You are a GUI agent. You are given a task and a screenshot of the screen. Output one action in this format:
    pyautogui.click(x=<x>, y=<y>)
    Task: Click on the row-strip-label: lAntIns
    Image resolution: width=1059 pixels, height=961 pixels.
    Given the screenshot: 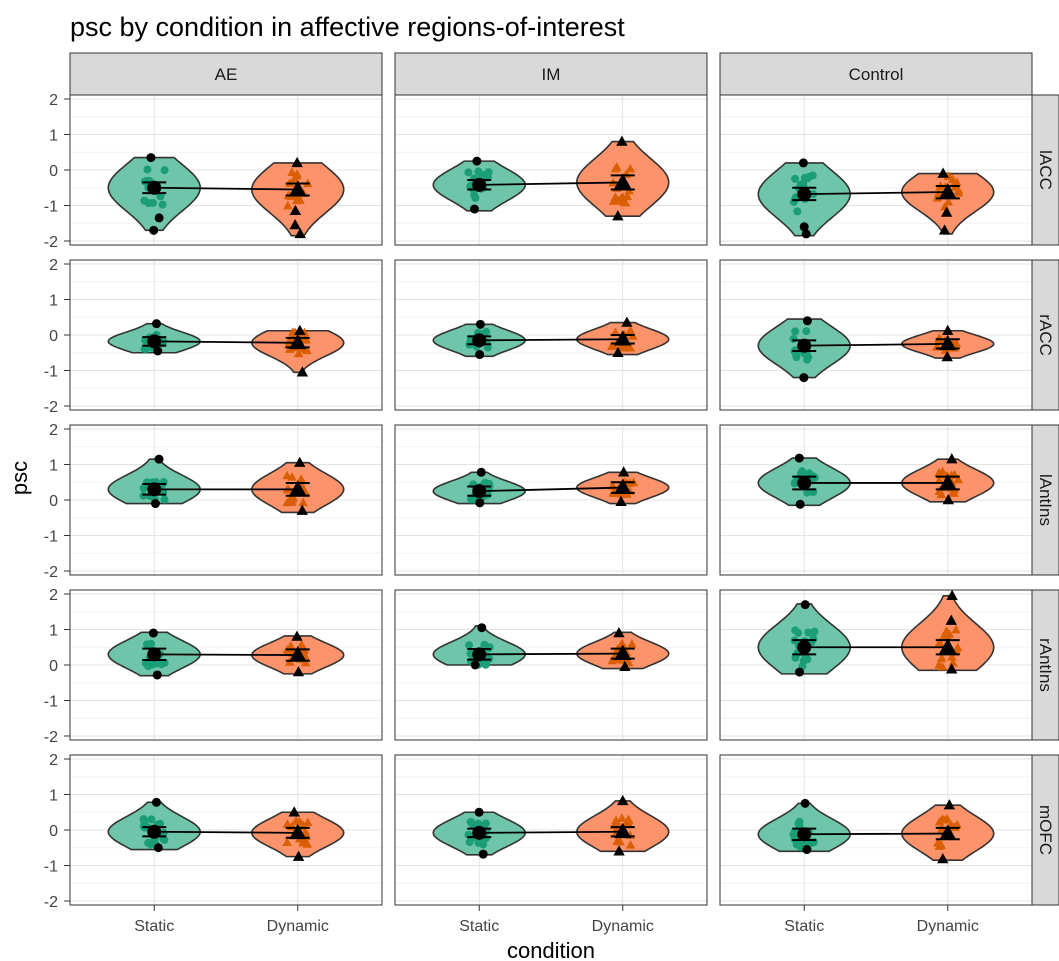 What is the action you would take?
    pyautogui.click(x=1045, y=500)
    